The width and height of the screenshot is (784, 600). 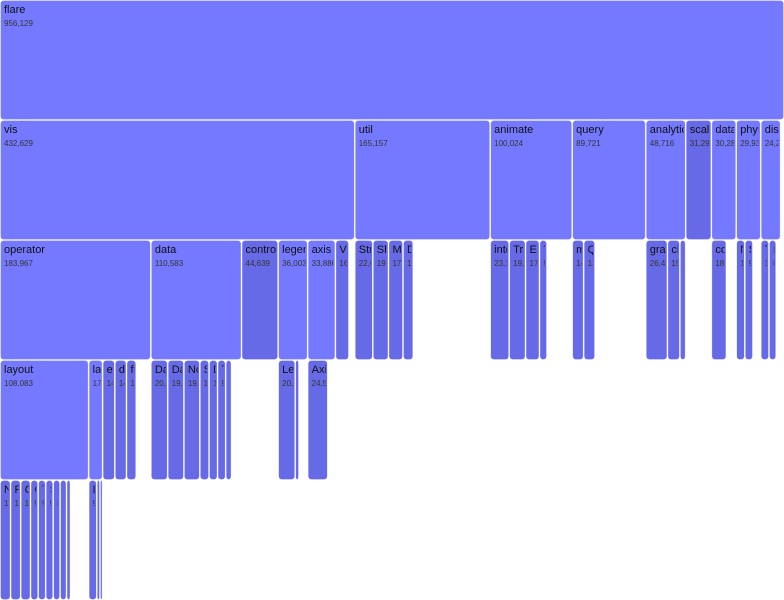 I want to click on node-value: 23,154, so click(x=506, y=263).